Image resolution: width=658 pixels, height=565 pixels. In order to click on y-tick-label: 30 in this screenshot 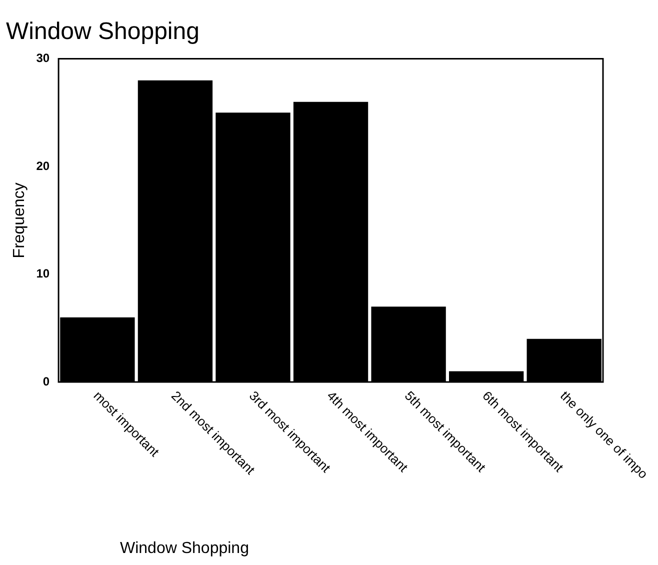, I will do `click(43, 58)`.